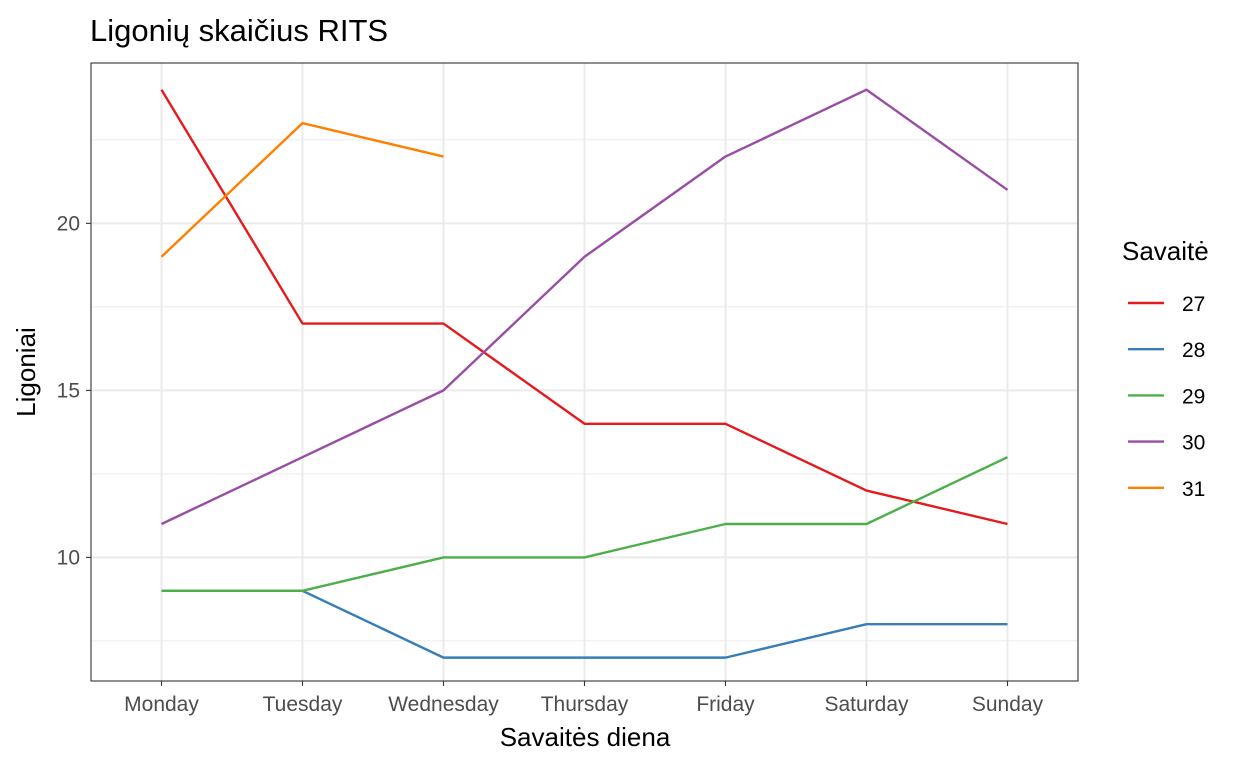 This screenshot has height=768, width=1248. I want to click on x-axis-title: Savaitės diena, so click(585, 737).